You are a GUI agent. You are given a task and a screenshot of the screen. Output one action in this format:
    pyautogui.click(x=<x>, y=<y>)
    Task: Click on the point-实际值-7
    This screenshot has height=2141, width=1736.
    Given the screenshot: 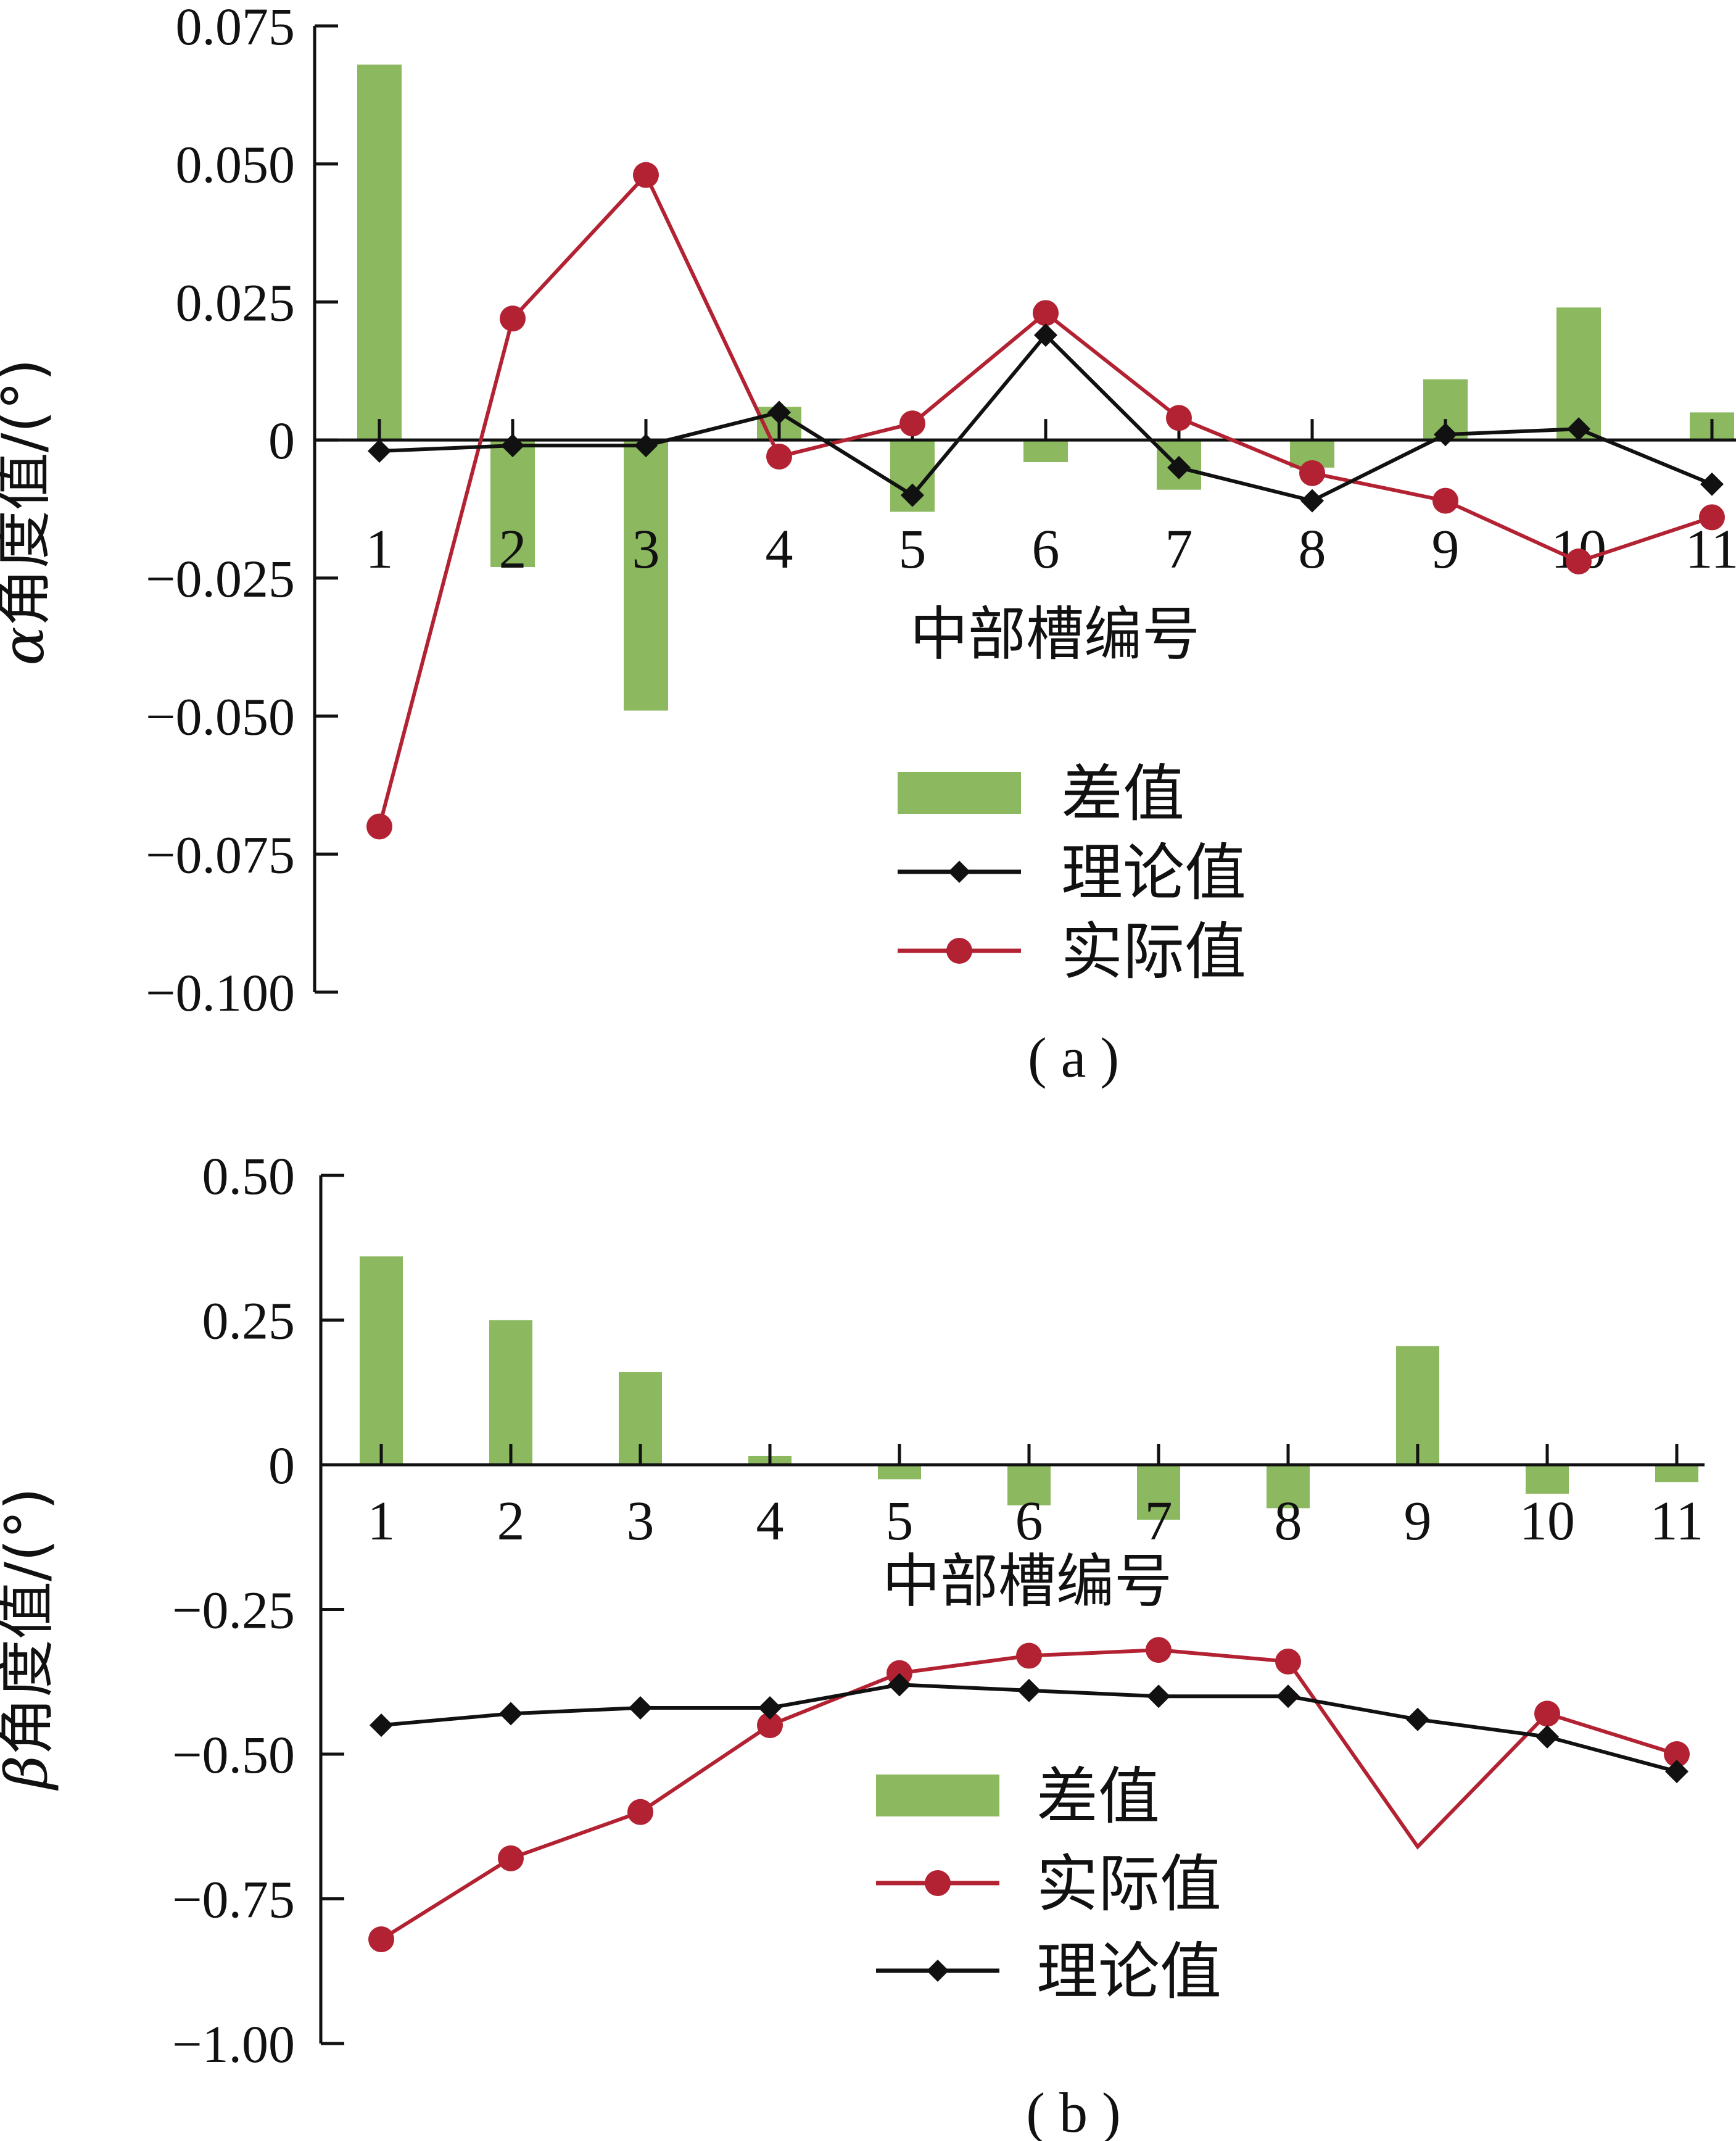 What is the action you would take?
    pyautogui.click(x=1179, y=418)
    